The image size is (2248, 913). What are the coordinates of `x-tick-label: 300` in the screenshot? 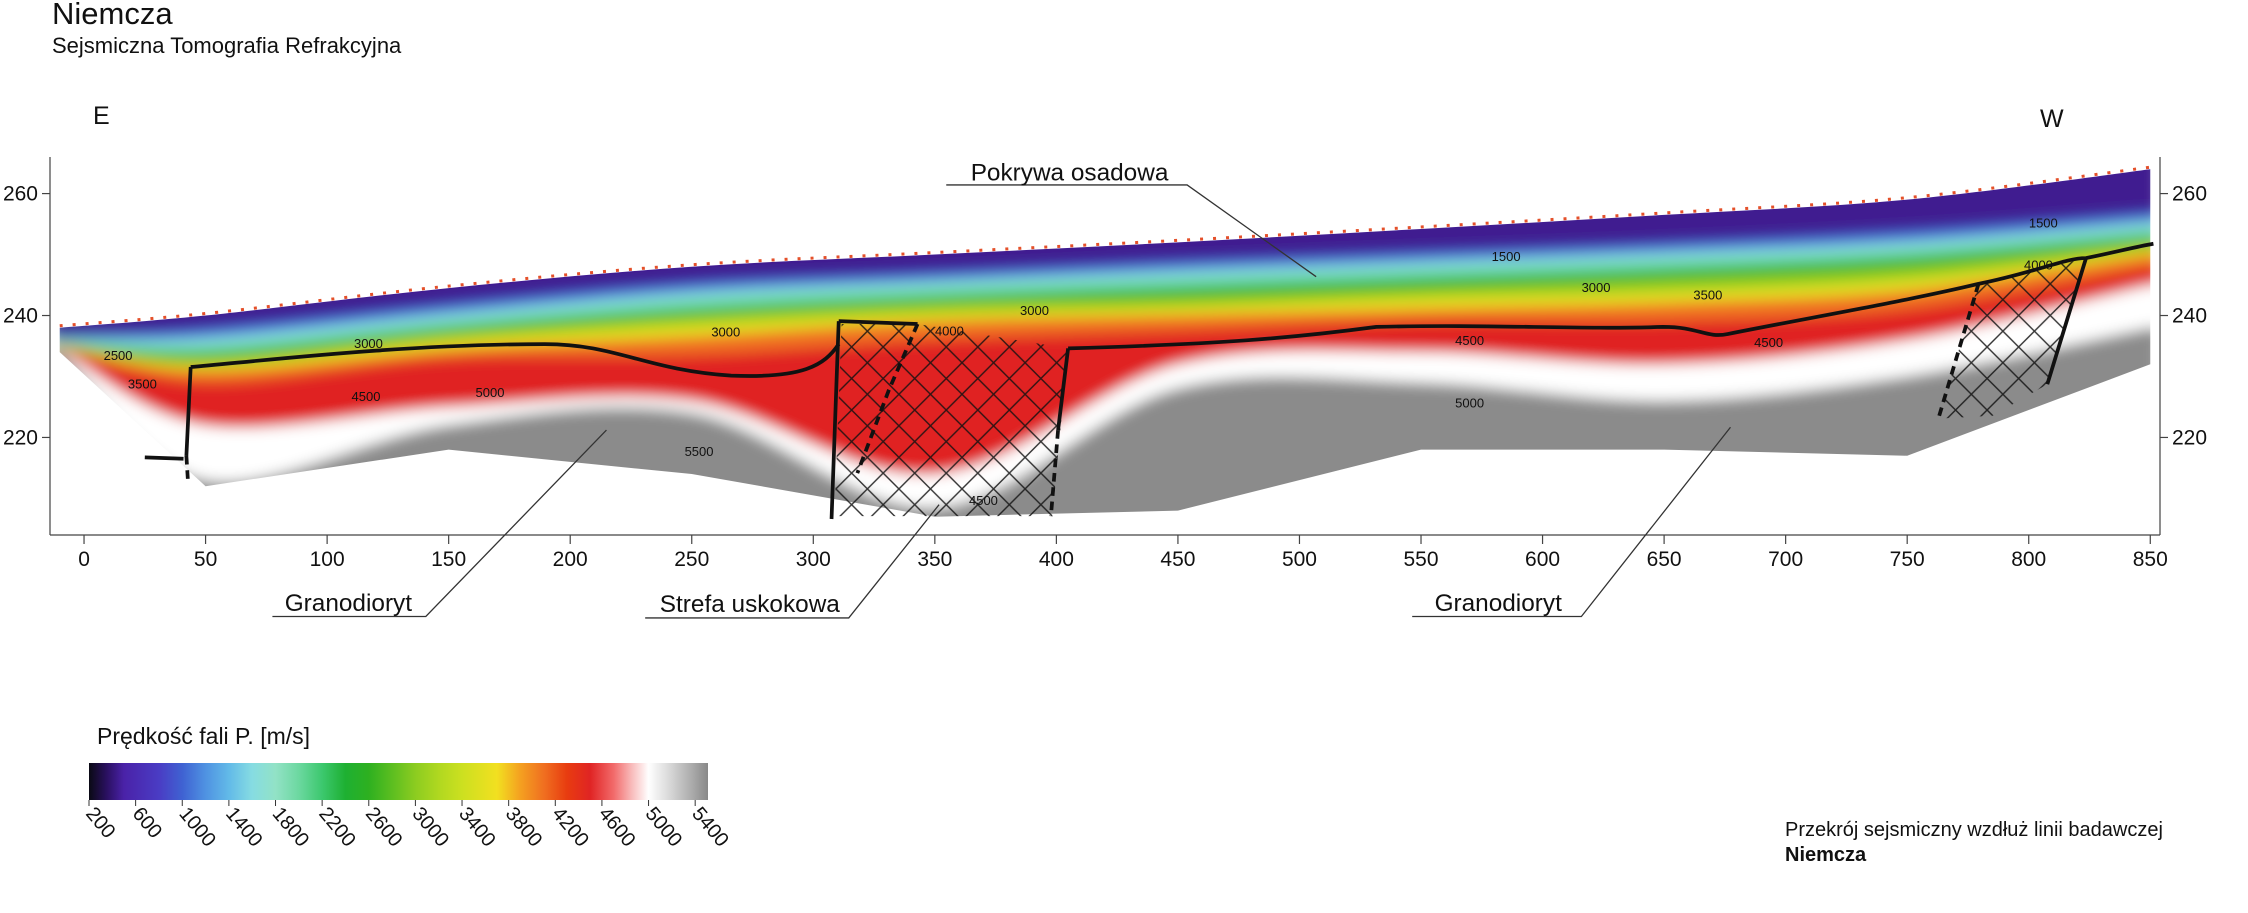 It's located at (813, 559).